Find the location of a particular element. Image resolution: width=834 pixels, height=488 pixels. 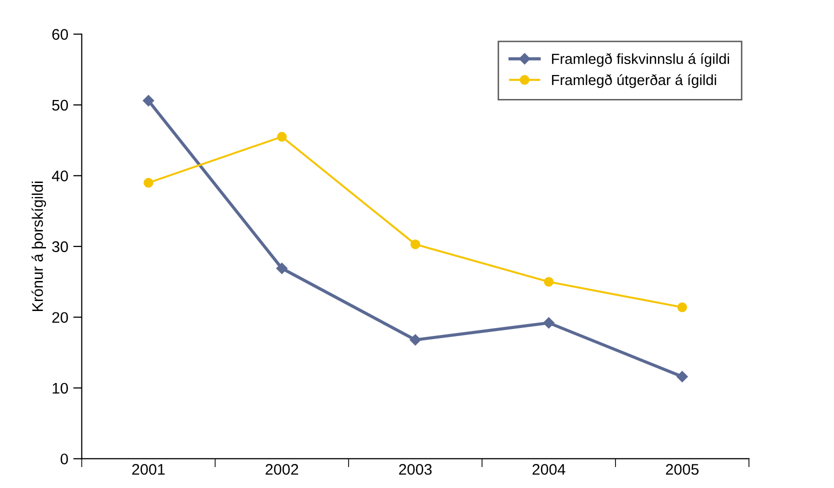

x-tick-label: 2005 is located at coordinates (682, 469).